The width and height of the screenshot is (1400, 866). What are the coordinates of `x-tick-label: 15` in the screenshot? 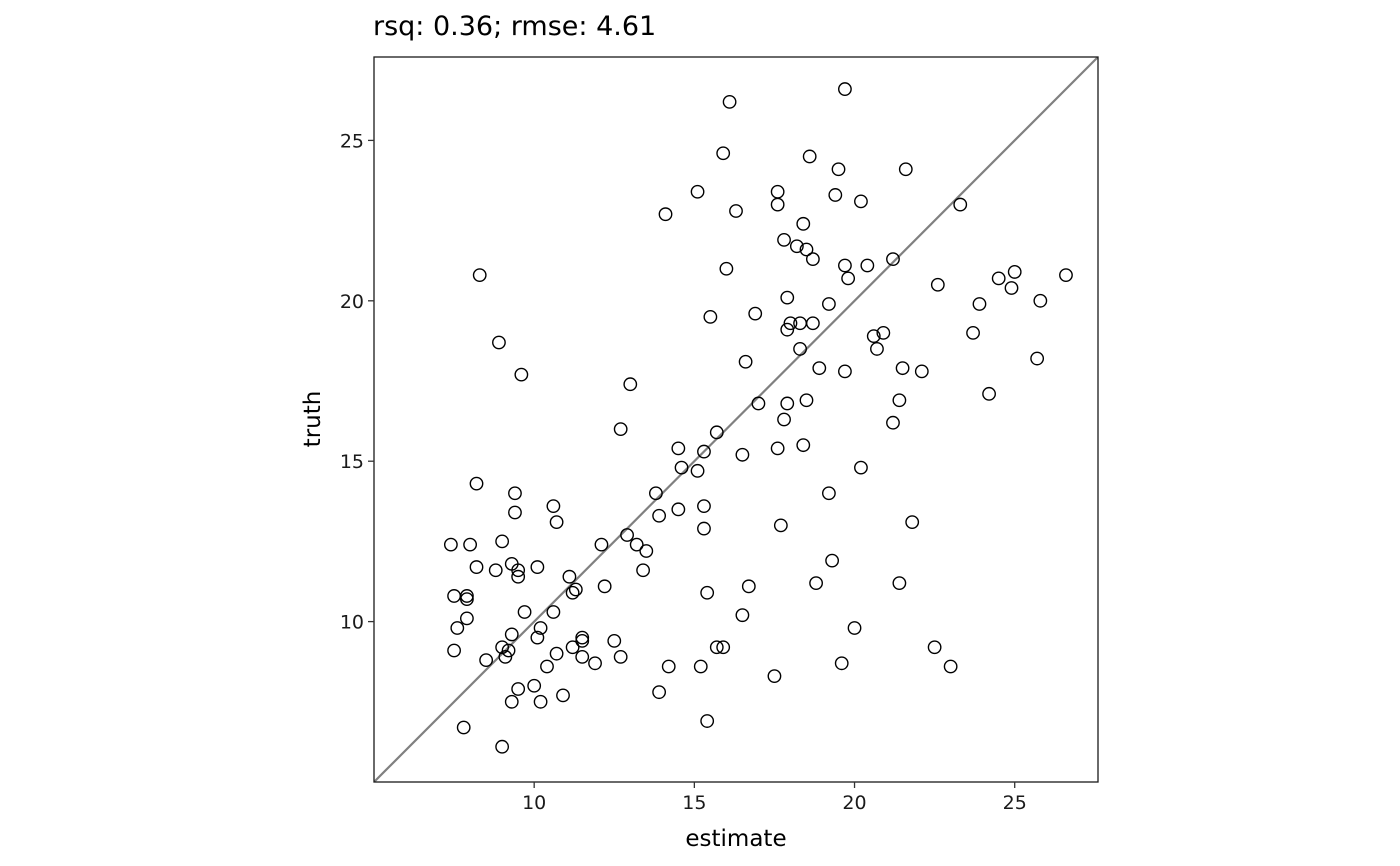 It's located at (694, 803).